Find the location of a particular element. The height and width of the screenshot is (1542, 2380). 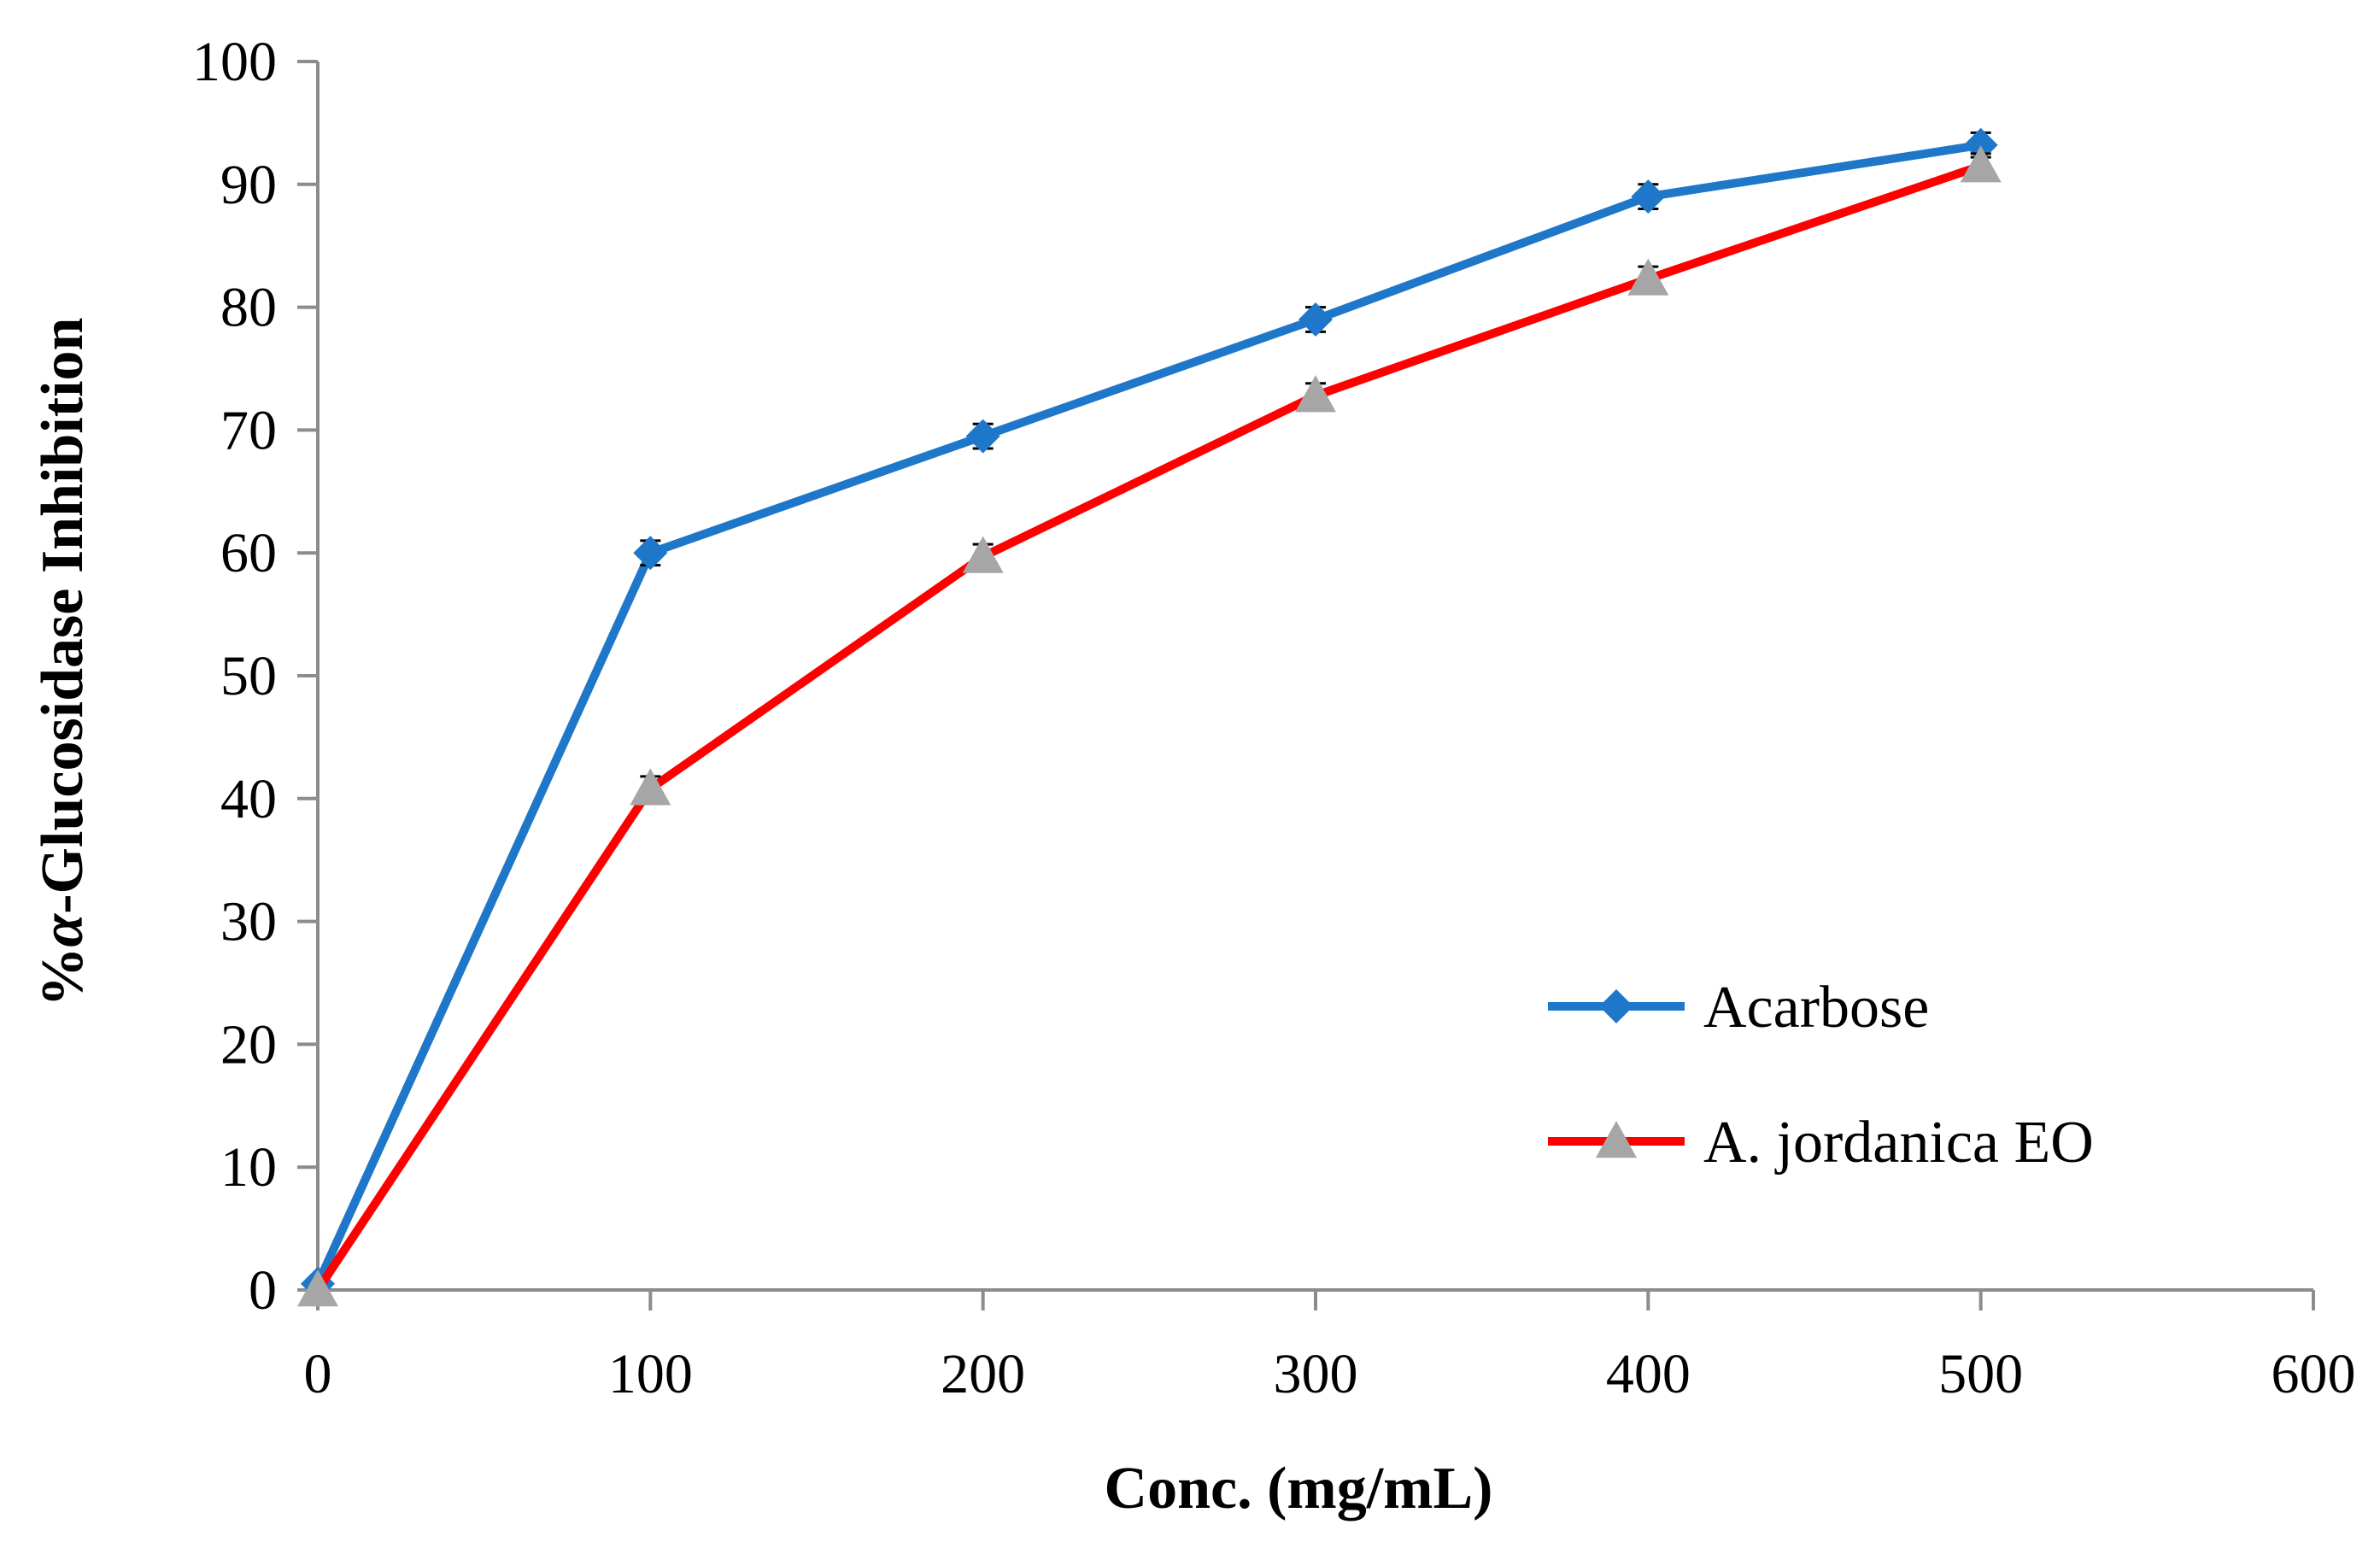

x-tick-label: 400 is located at coordinates (1648, 1374).